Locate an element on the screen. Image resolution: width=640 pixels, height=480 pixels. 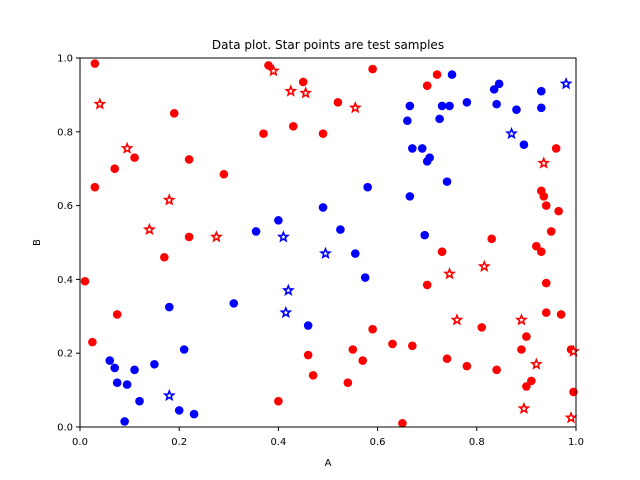
chart-title: Data plot. Star points are test samples is located at coordinates (328, 45).